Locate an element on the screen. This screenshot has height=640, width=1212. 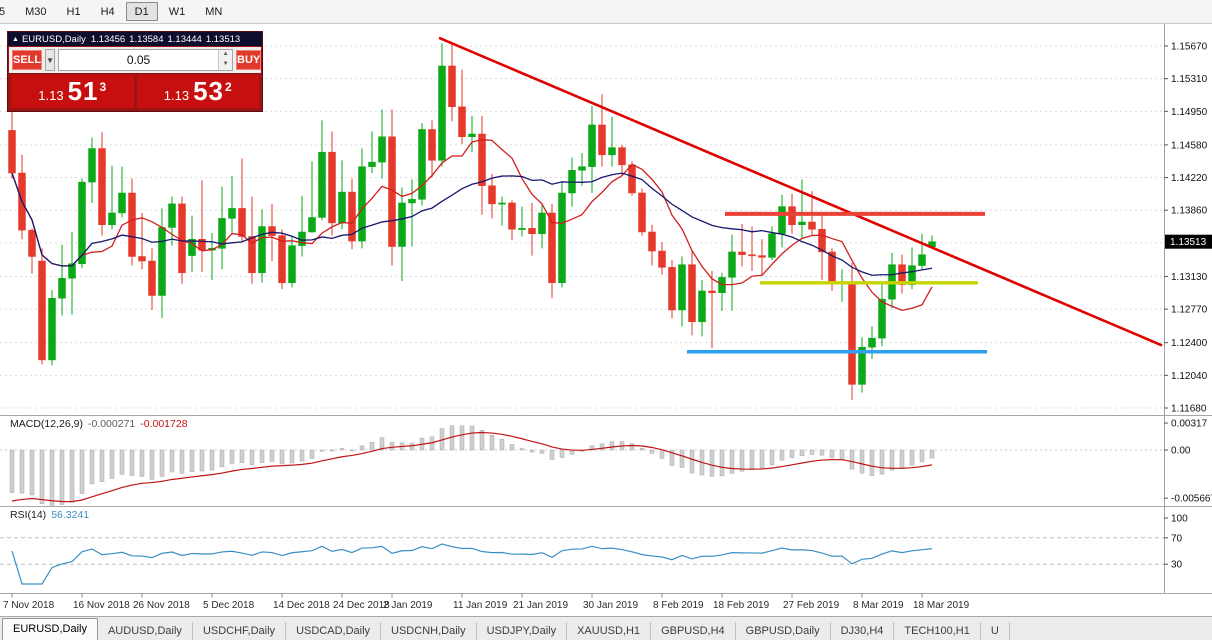
price-axis-label: 1.15310 is located at coordinates (1189, 79).